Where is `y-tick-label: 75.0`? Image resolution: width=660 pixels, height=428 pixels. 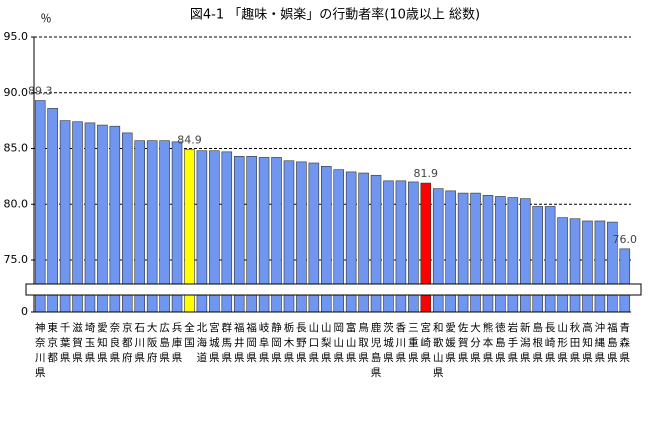 y-tick-label: 75.0 is located at coordinates (16, 259).